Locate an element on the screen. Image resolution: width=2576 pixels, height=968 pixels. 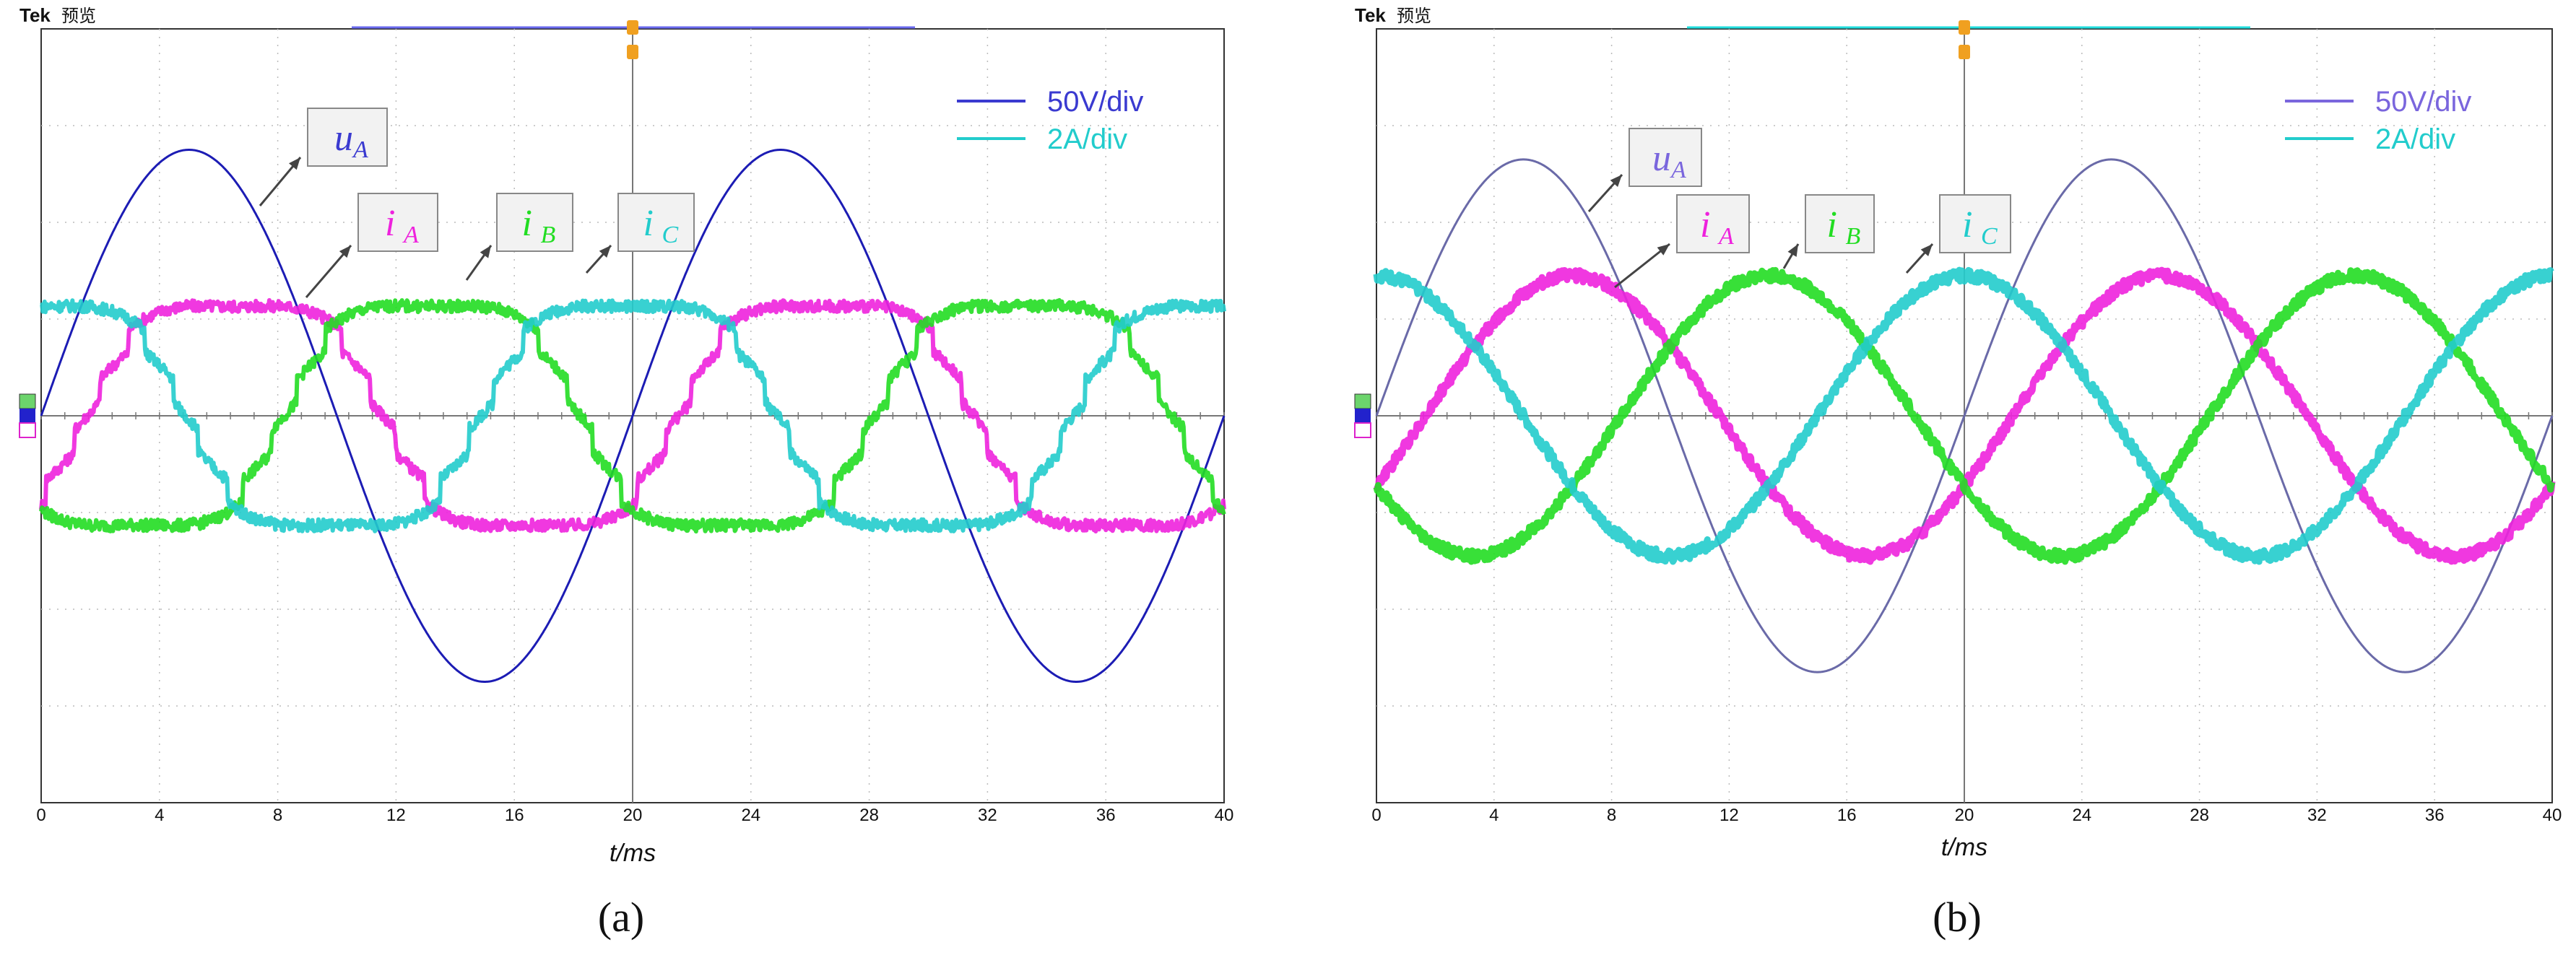
panel-caption: (a) is located at coordinates (621, 917).